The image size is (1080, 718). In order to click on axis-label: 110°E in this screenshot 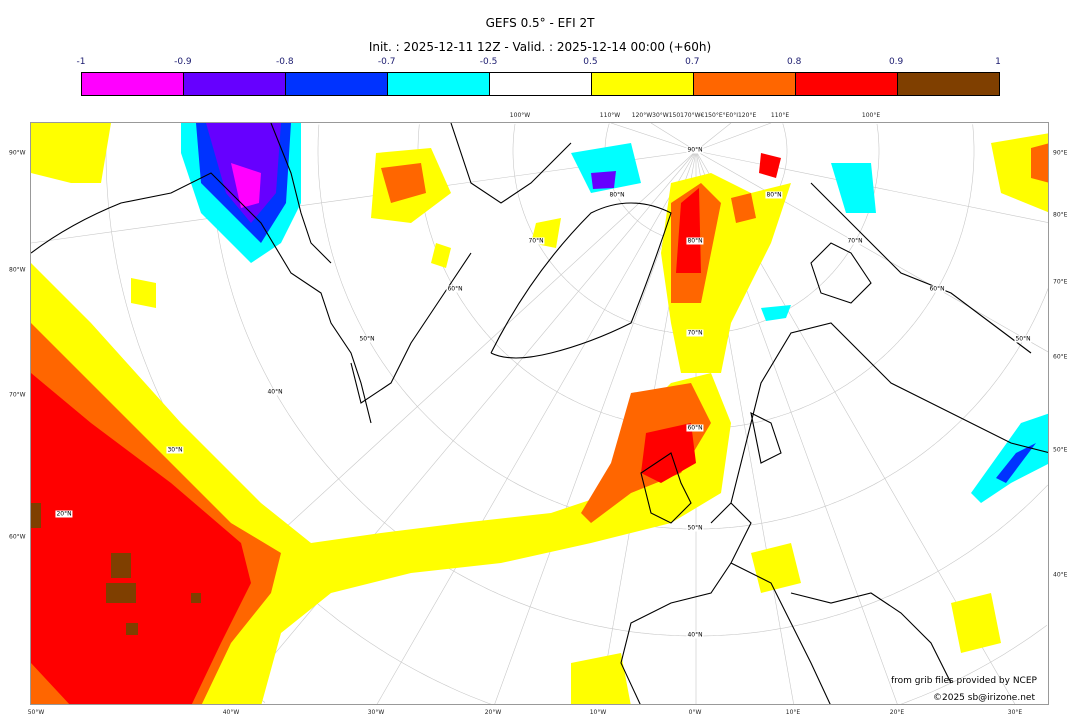, I will do `click(780, 115)`.